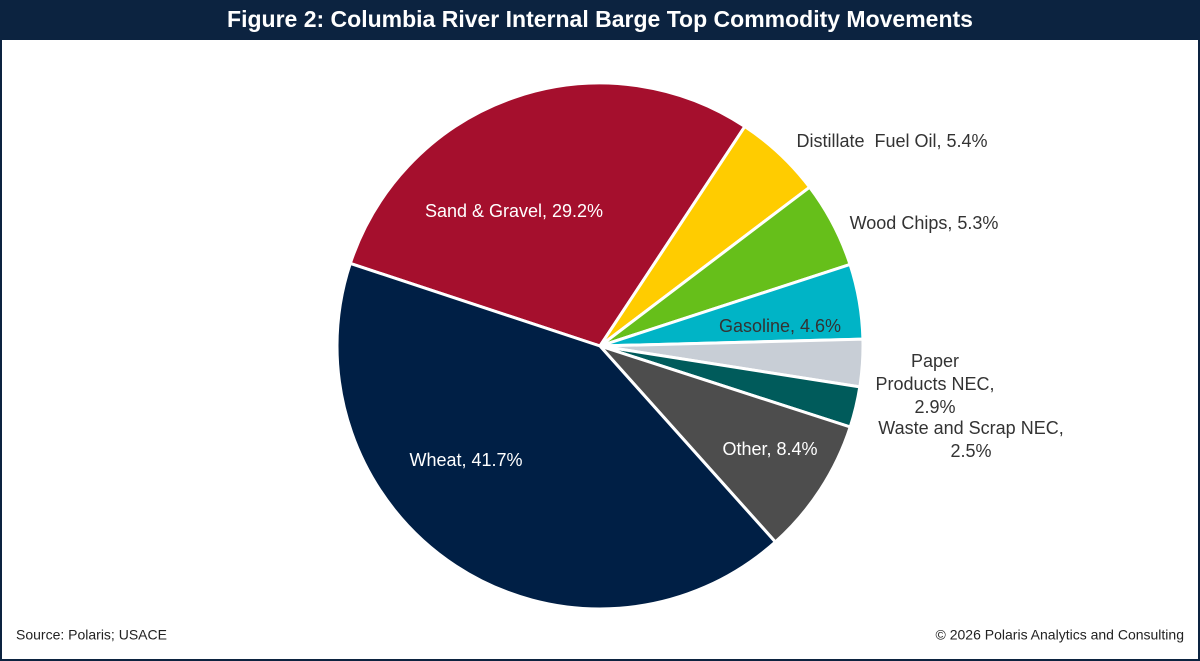  Describe the element at coordinates (935, 361) in the screenshot. I see `data-label: Paper` at that location.